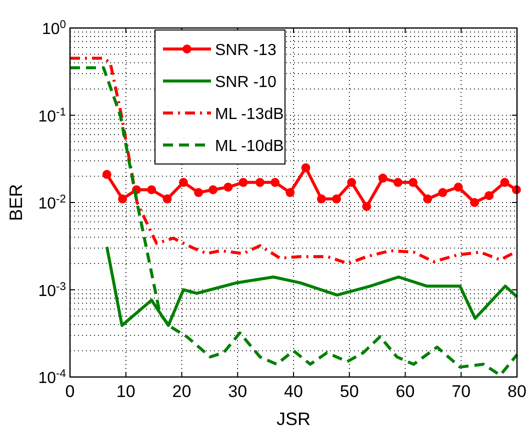 This screenshot has width=529, height=441. I want to click on y-tick-label: 10$^{-3}$, so click(52, 290).